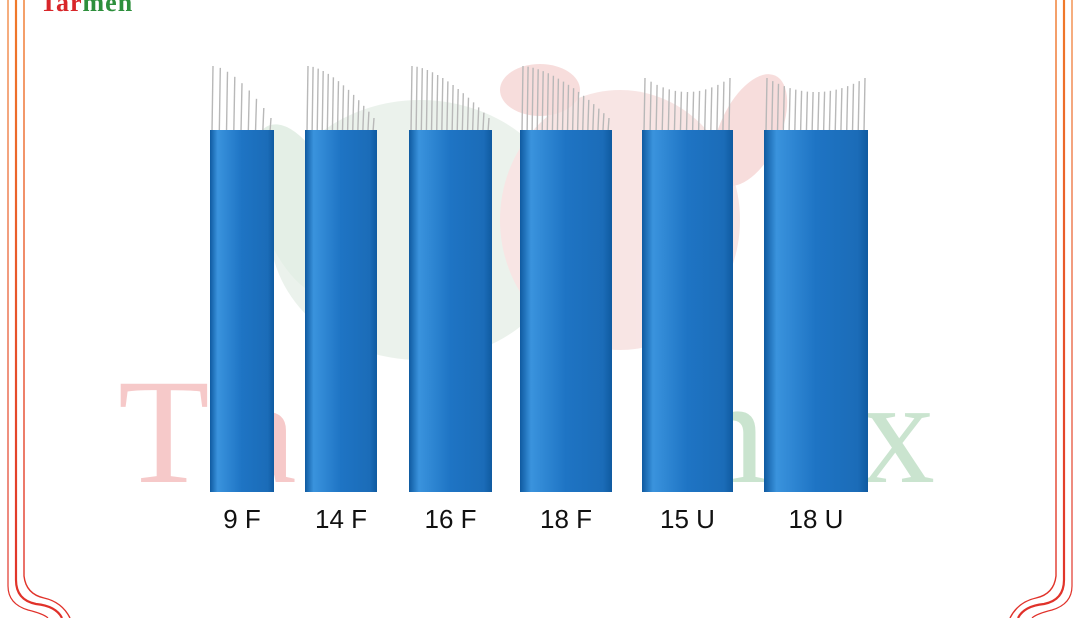 The image size is (1080, 618). Describe the element at coordinates (897, 432) in the screenshot. I see `svg-text: x` at that location.